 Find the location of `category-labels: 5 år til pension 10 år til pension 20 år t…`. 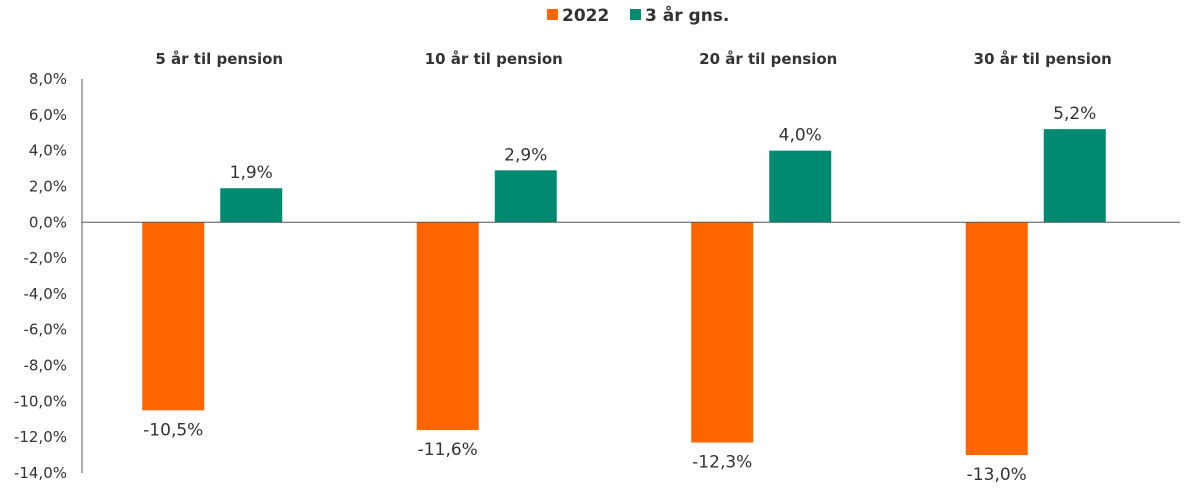

category-labels: 5 år til pension 10 år til pension 20 år t… is located at coordinates (633, 59).